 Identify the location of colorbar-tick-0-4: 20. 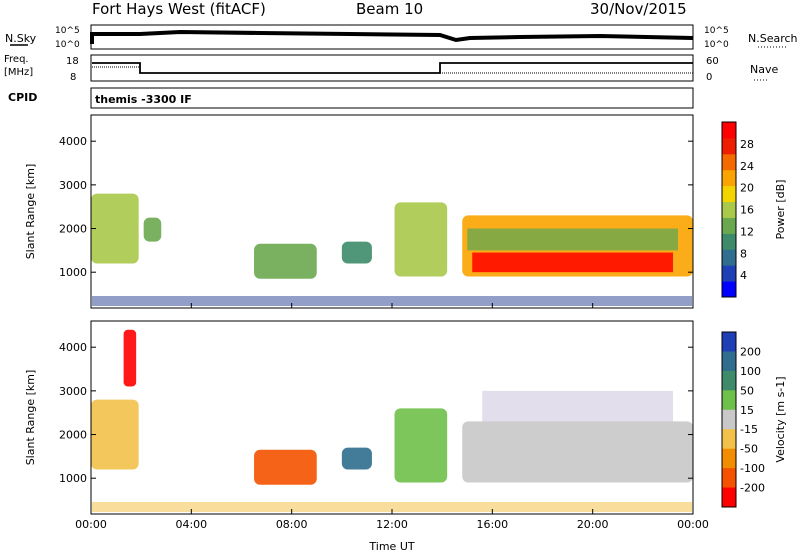
(747, 188).